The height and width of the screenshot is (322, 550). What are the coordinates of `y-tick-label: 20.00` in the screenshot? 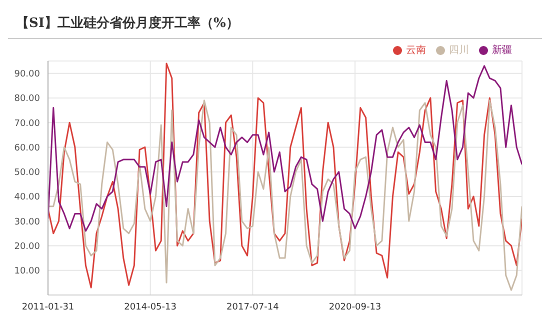 It's located at (27, 247).